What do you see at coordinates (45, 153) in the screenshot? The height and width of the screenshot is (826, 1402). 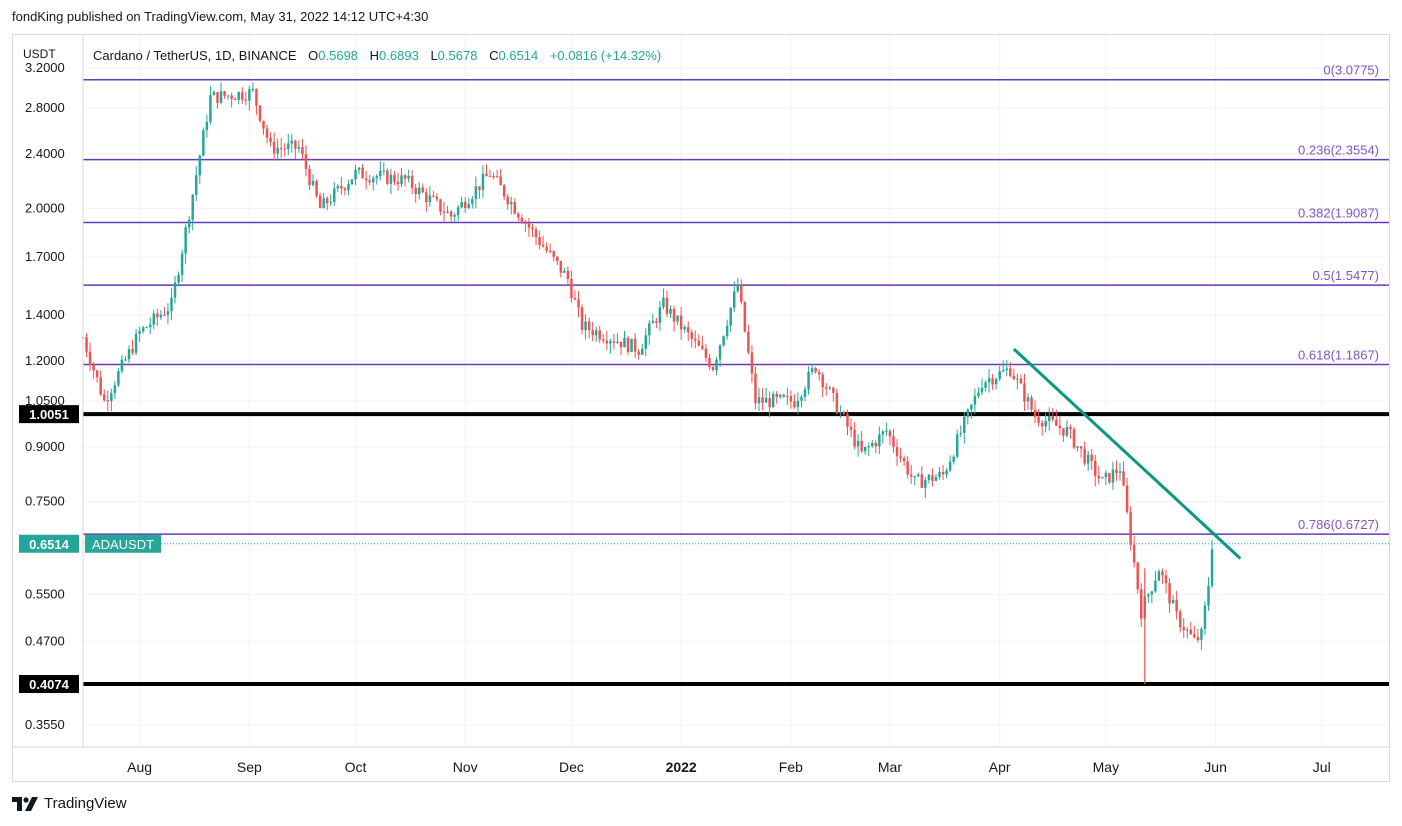 I see `price-tick-label: 2.4000` at bounding box center [45, 153].